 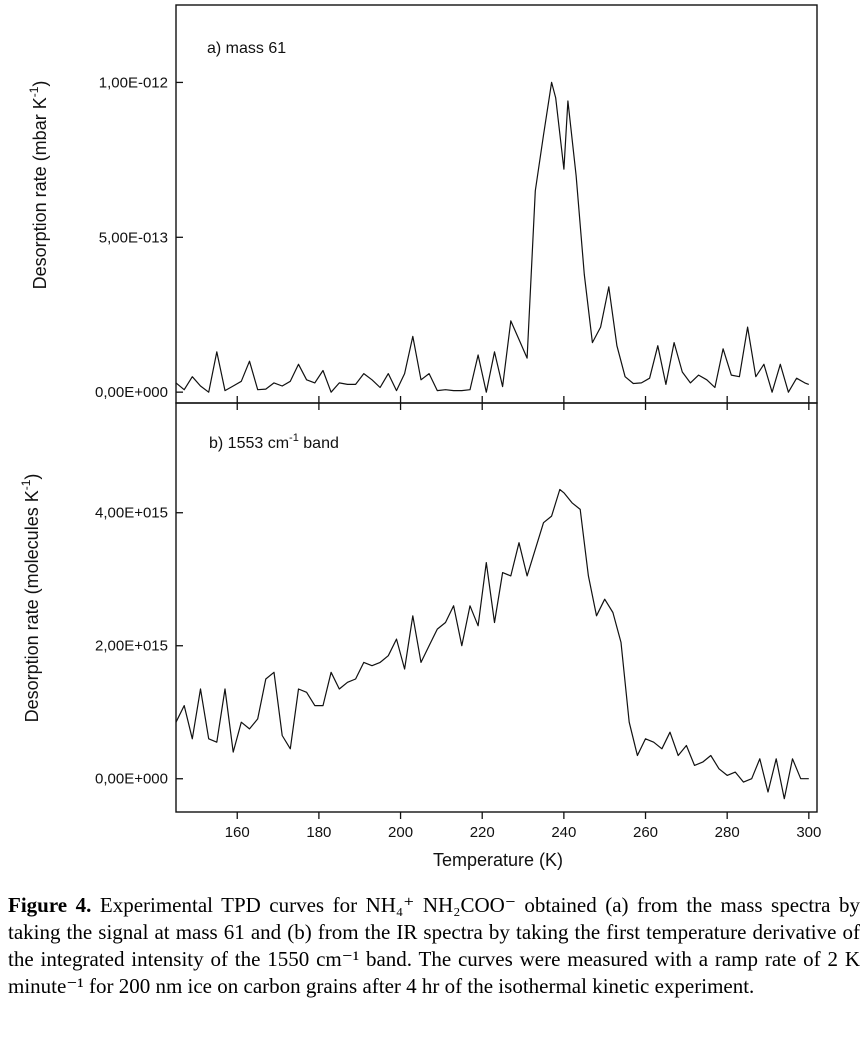 I want to click on x-tick-label: 280, so click(x=727, y=832).